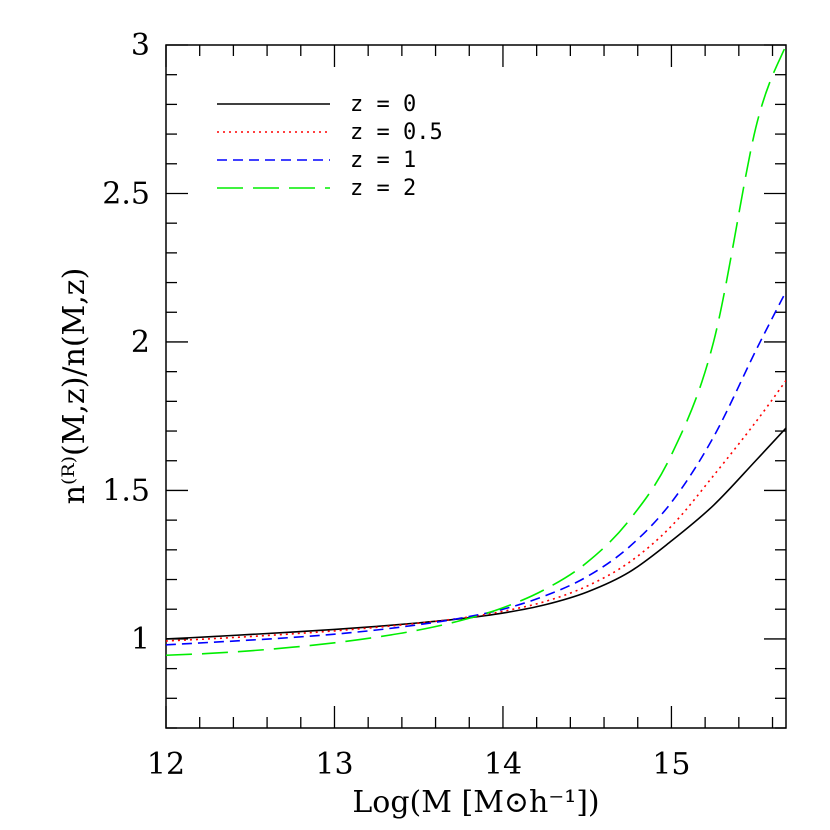  What do you see at coordinates (503, 764) in the screenshot?
I see `x-tick-label: 14` at bounding box center [503, 764].